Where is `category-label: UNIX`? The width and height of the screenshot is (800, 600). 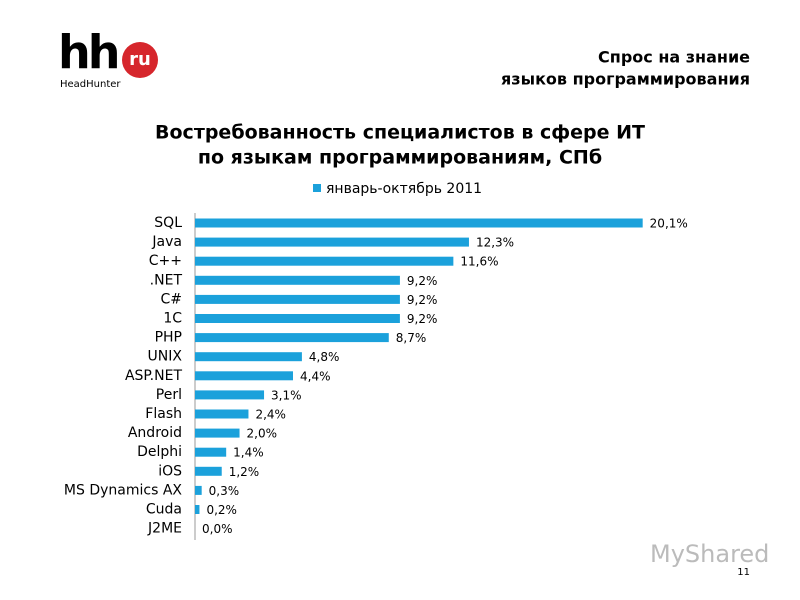 category-label: UNIX is located at coordinates (165, 357).